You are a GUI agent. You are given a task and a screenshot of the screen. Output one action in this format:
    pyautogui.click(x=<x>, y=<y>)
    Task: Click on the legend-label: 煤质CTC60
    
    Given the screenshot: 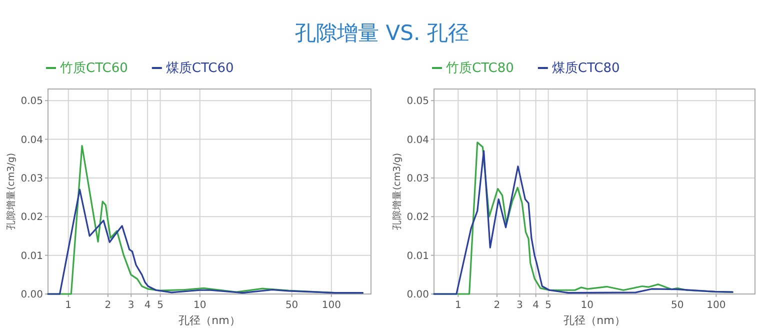 What is the action you would take?
    pyautogui.click(x=200, y=68)
    